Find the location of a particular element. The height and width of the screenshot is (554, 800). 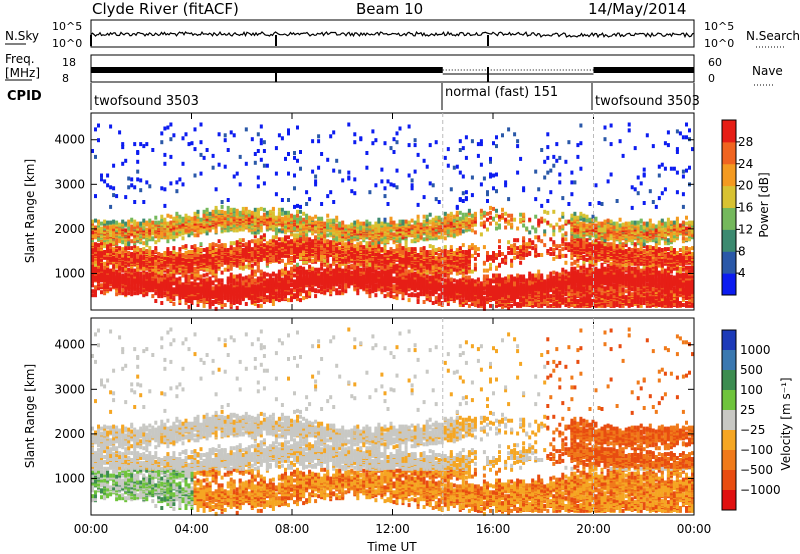

freq-trace is located at coordinates (392, 74).